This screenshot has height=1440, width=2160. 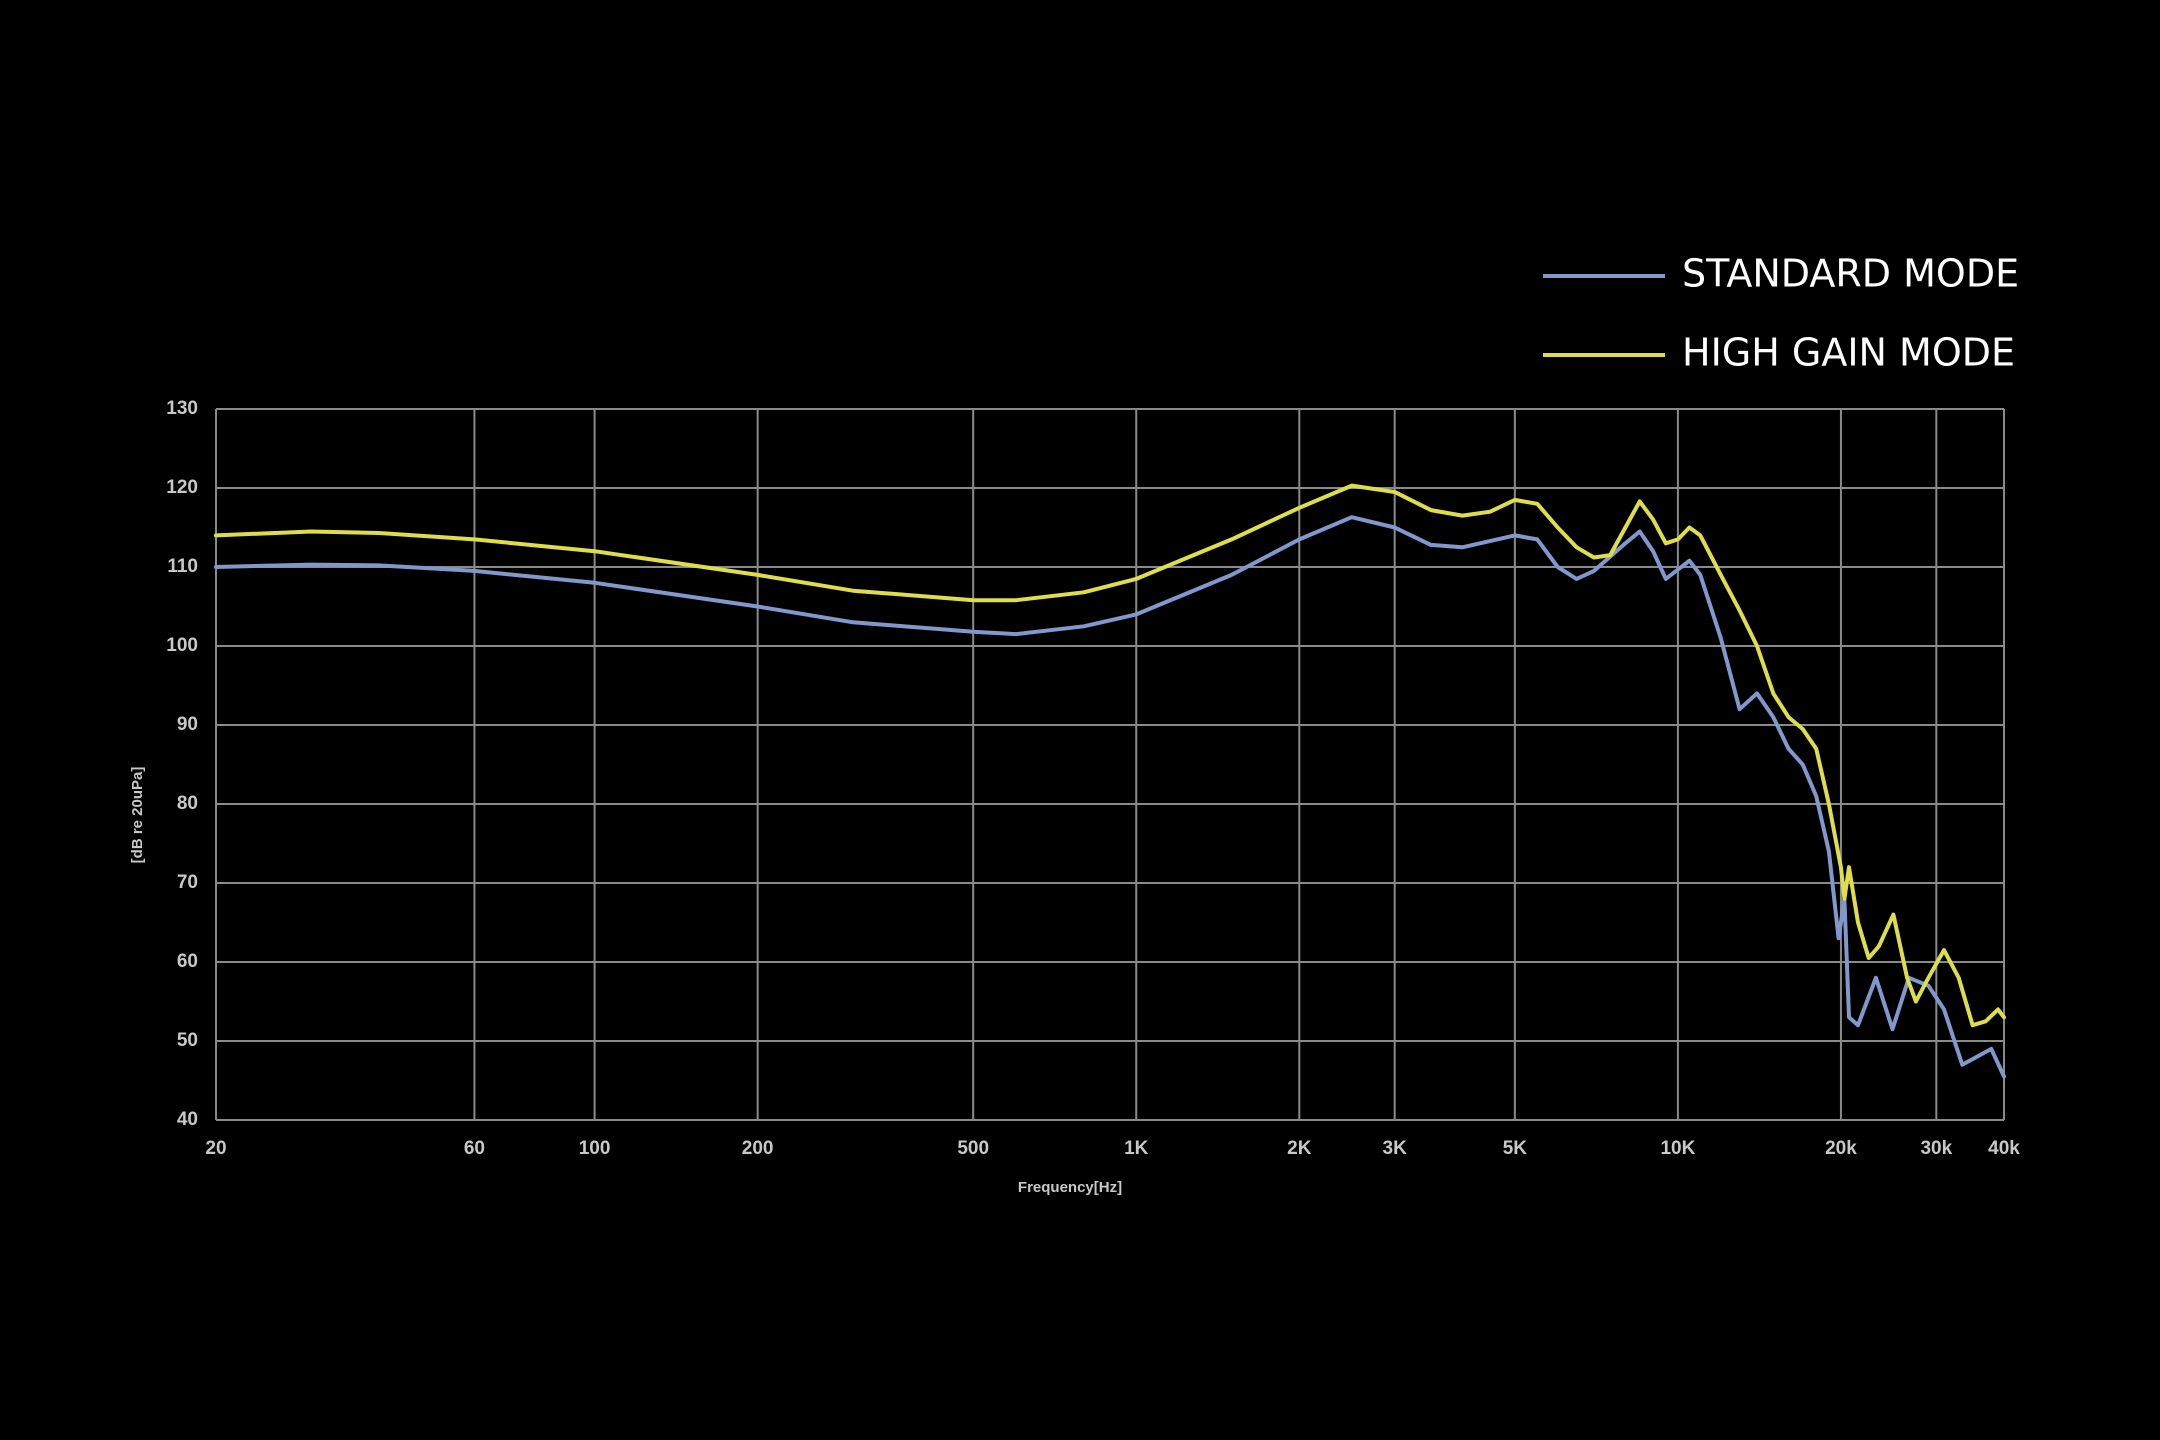 I want to click on legend-label: STANDARD MODE, so click(x=1850, y=274).